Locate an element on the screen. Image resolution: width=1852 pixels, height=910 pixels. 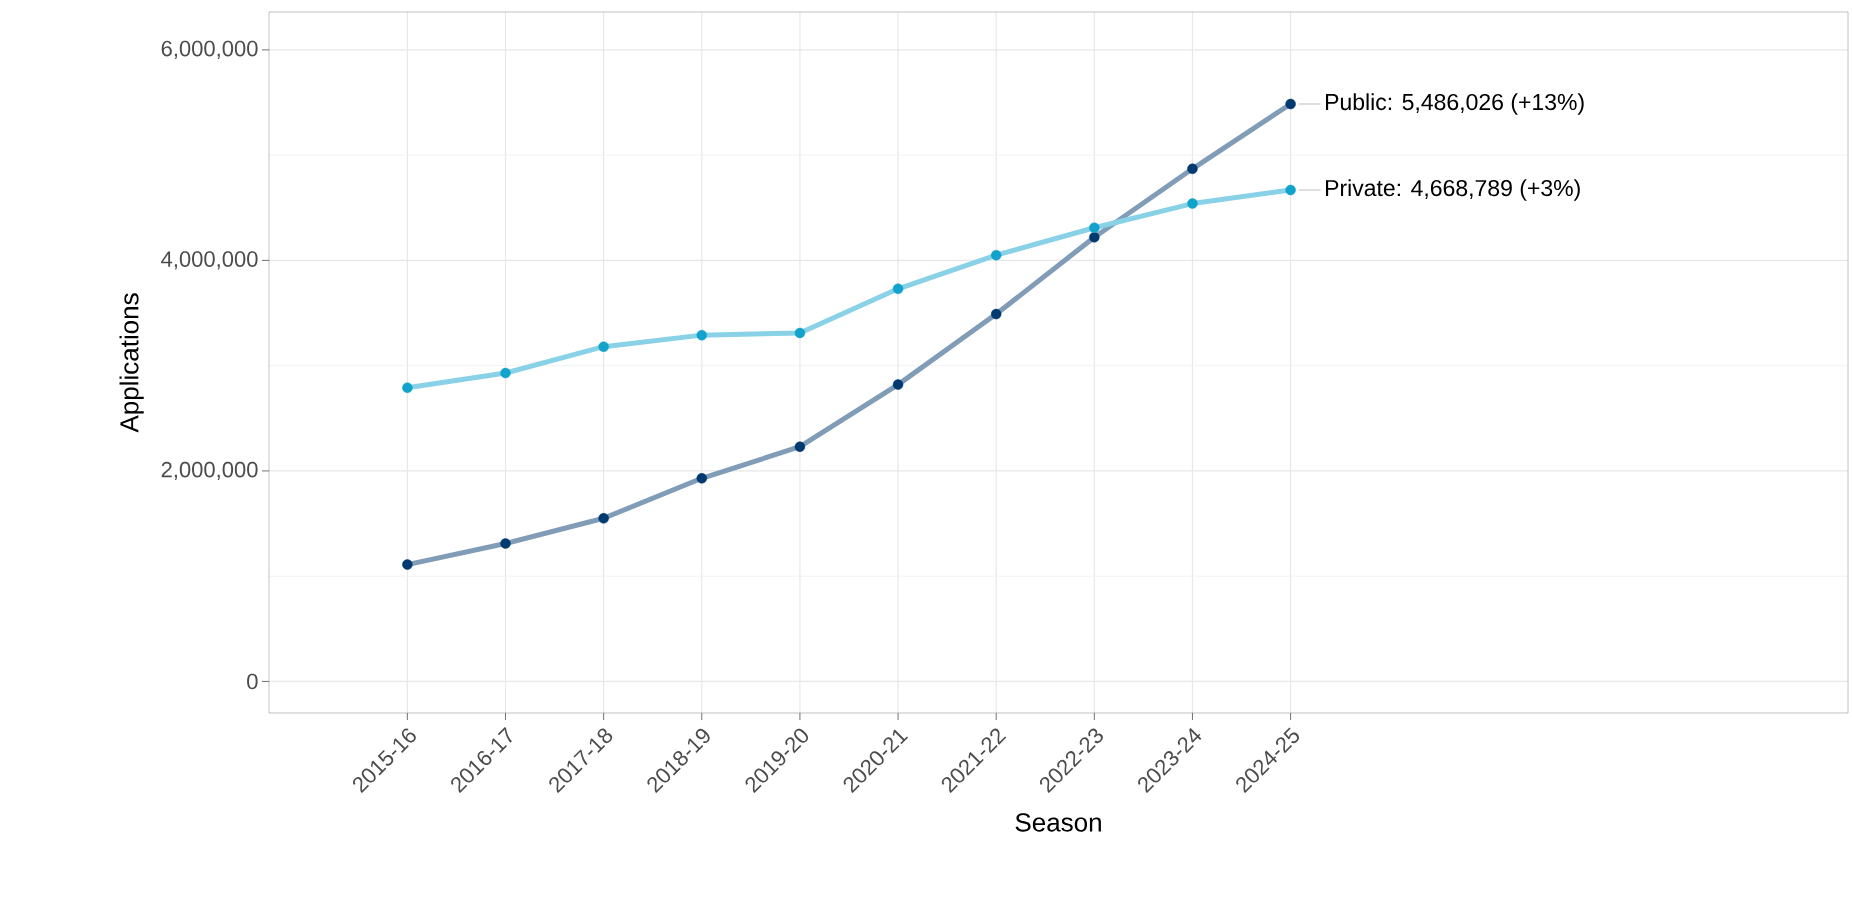
y-tick-label: 6,000,000 is located at coordinates (209, 49).